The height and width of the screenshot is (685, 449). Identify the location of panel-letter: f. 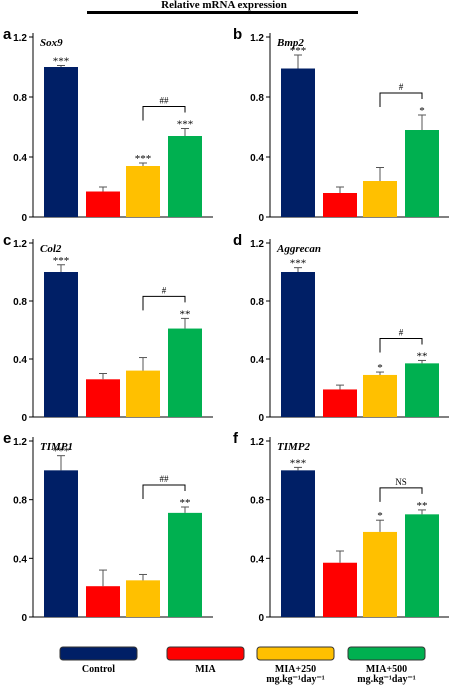
(236, 438).